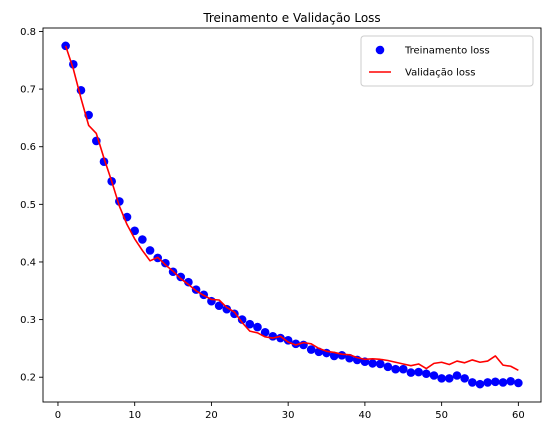 This screenshot has height=435, width=547. I want to click on legend-box, so click(447, 61).